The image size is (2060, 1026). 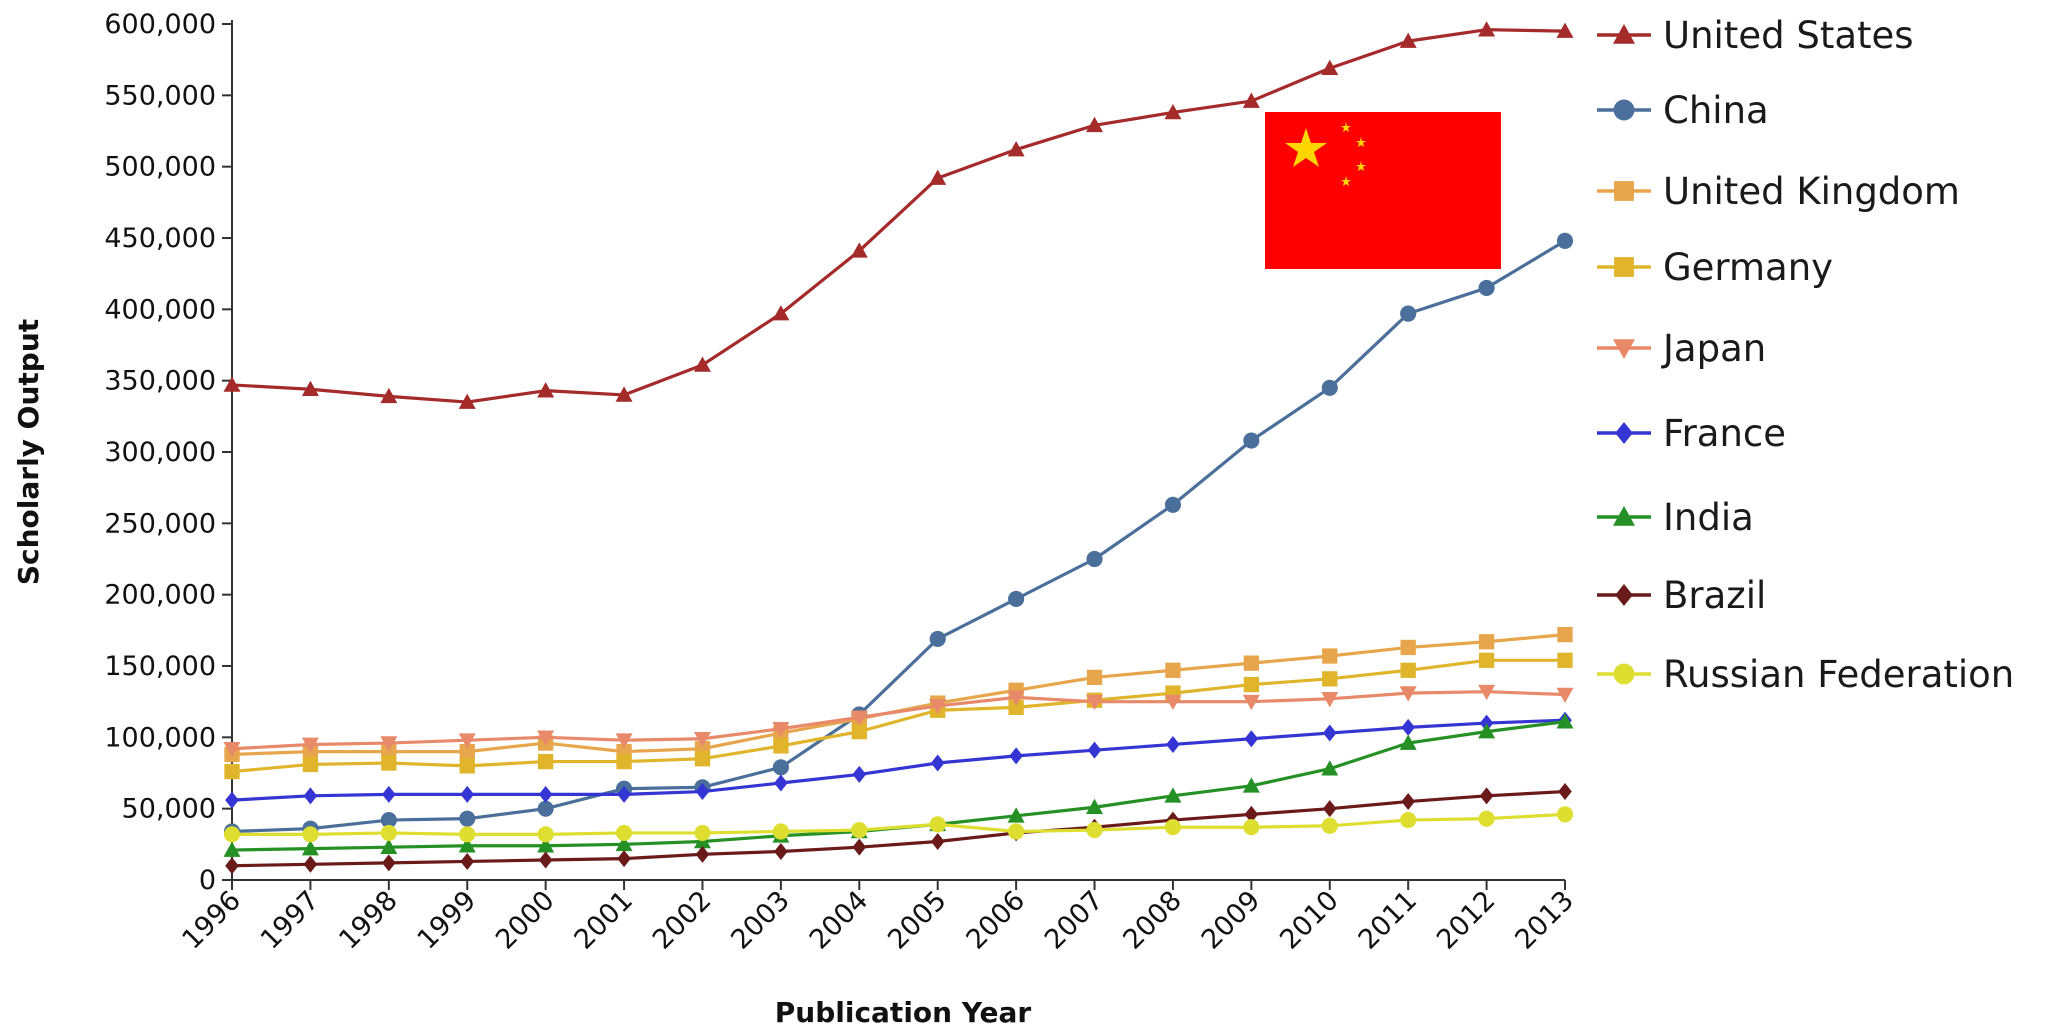 What do you see at coordinates (1708, 517) in the screenshot?
I see `legend-label: India` at bounding box center [1708, 517].